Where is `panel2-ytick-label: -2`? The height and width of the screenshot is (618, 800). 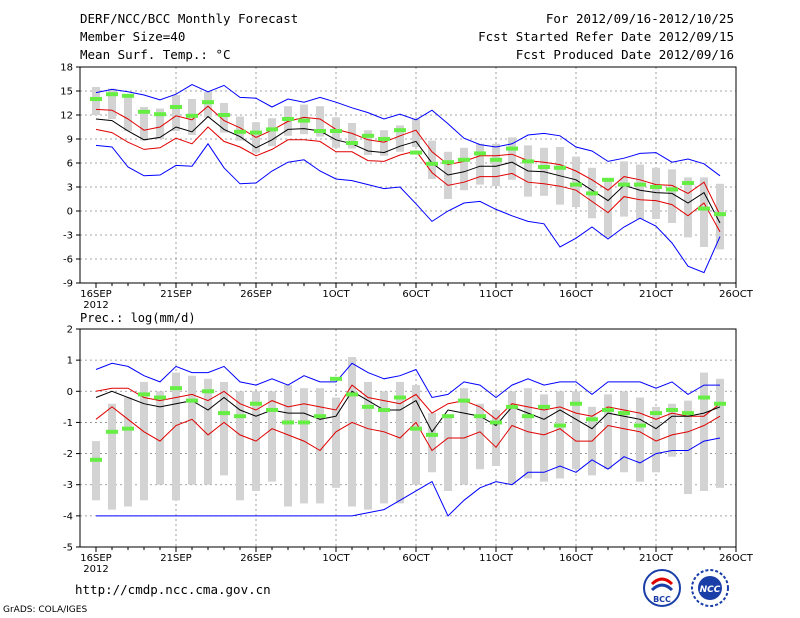
panel2-ytick-label: -2 is located at coordinates (68, 454).